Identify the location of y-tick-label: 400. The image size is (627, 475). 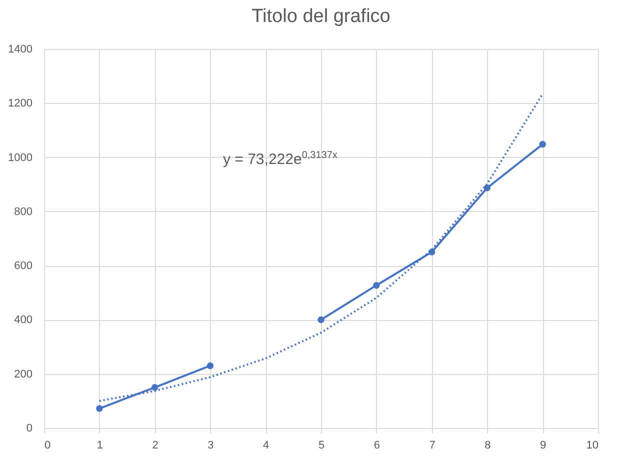
(23, 320).